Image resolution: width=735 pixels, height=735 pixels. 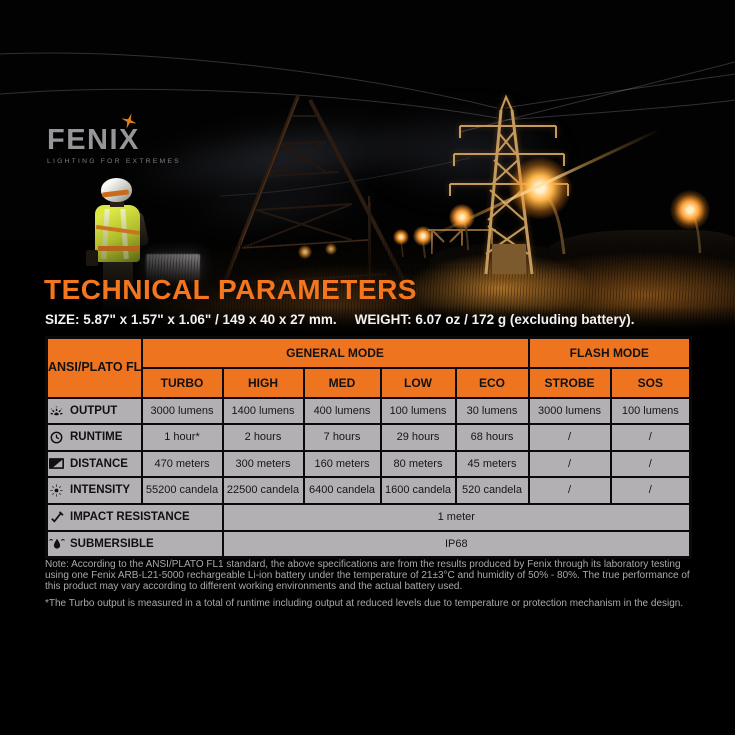 What do you see at coordinates (57, 490) in the screenshot?
I see `intensity-icon` at bounding box center [57, 490].